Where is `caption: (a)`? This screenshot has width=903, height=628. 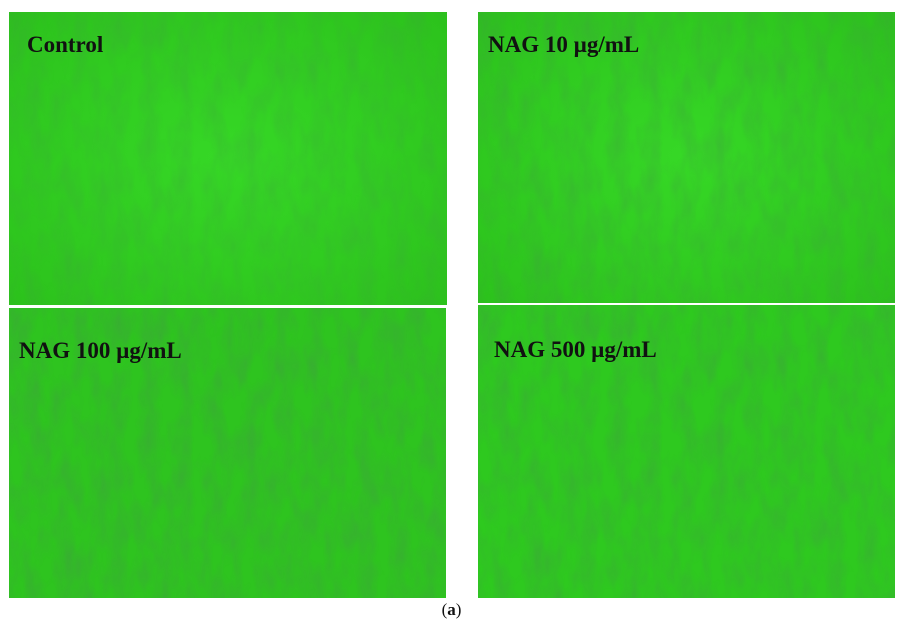
caption: (a) is located at coordinates (451, 610).